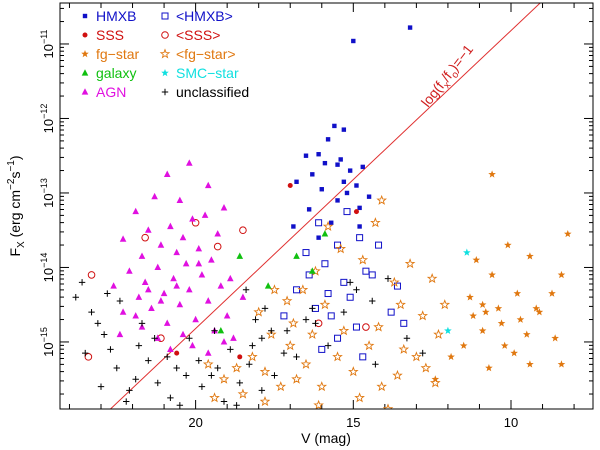 The height and width of the screenshot is (450, 600). Describe the element at coordinates (326, 438) in the screenshot. I see `x-axis-label: V (mag)` at that location.